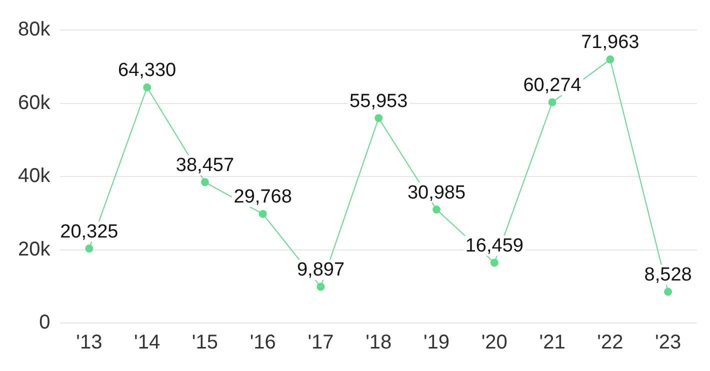 The image size is (710, 371). I want to click on data-label: 9,897, so click(320, 269).